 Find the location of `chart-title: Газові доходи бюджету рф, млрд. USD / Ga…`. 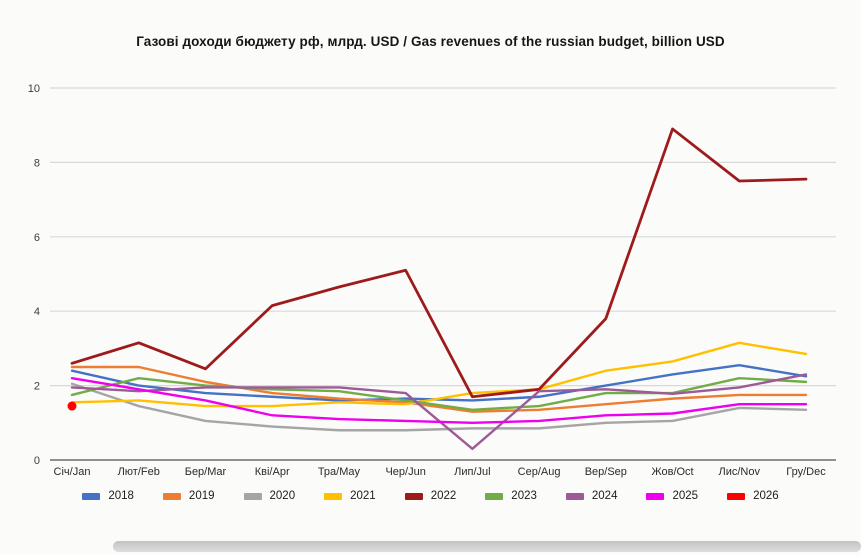

chart-title: Газові доходи бюджету рф, млрд. USD / Ga… is located at coordinates (430, 41).